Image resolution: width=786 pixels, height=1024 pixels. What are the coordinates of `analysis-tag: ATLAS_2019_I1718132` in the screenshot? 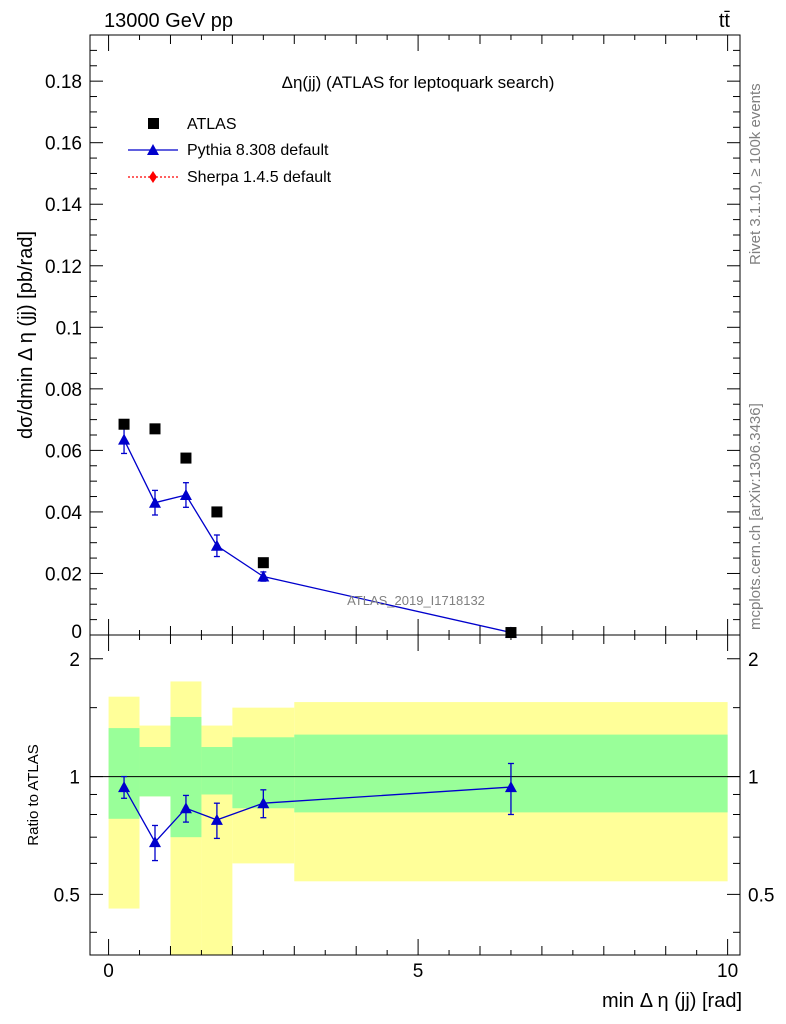 It's located at (416, 600).